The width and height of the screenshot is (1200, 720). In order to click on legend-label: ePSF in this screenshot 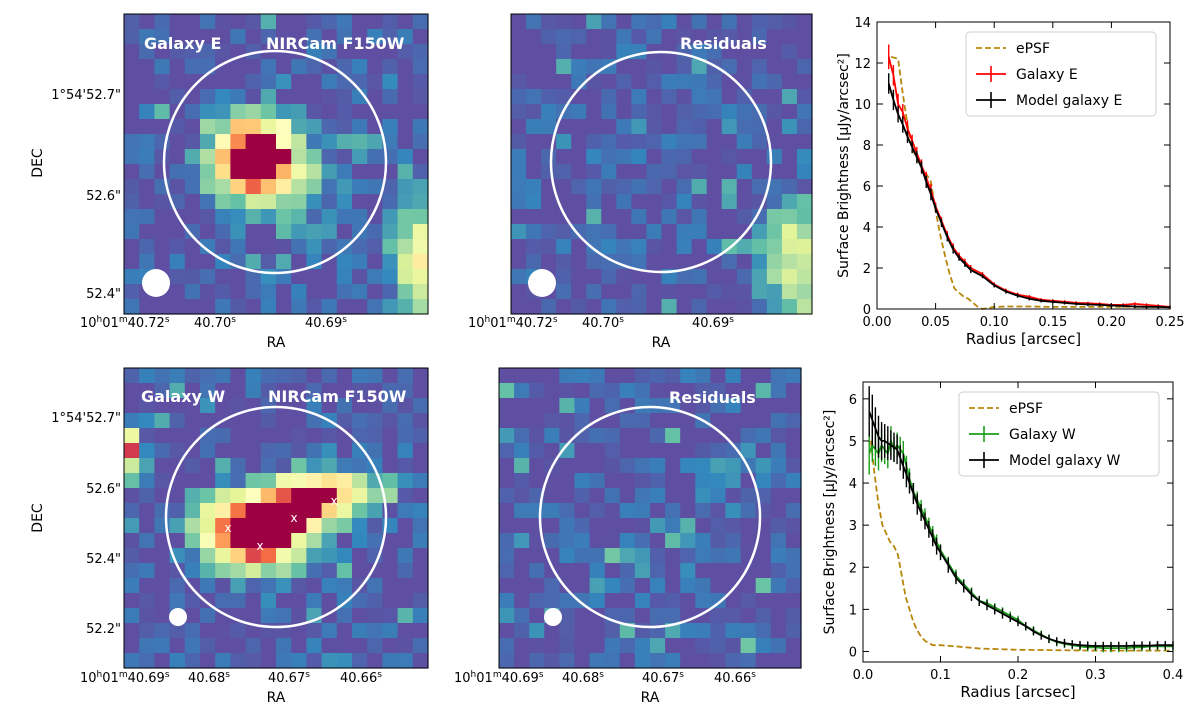, I will do `click(1033, 49)`.